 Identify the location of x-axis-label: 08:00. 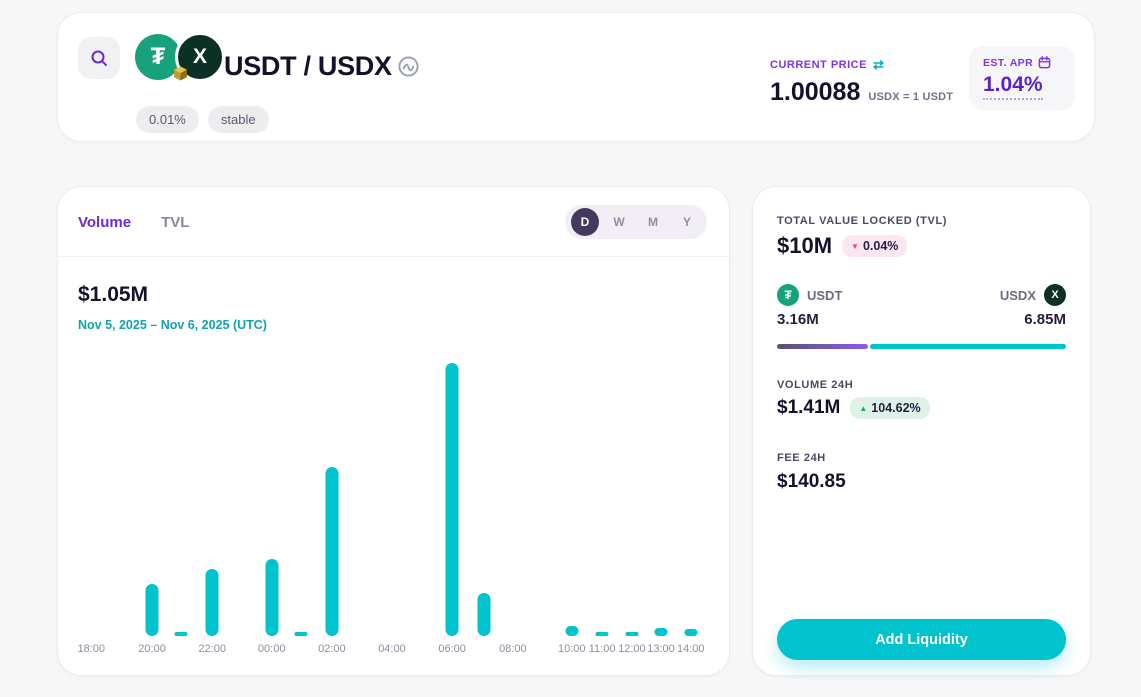
(513, 649).